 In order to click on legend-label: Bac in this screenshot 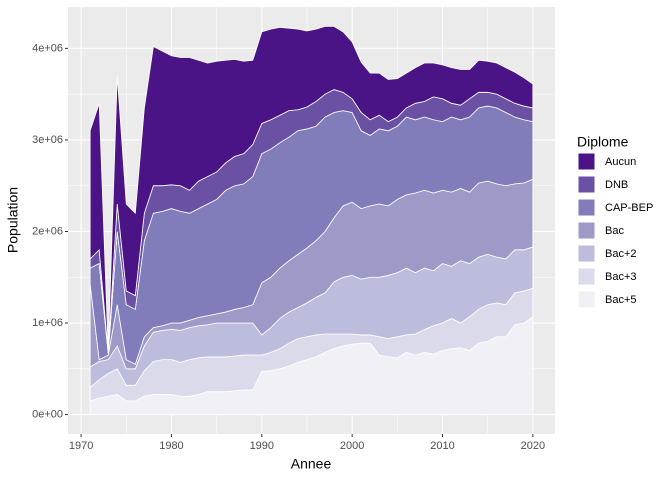, I will do `click(614, 231)`.